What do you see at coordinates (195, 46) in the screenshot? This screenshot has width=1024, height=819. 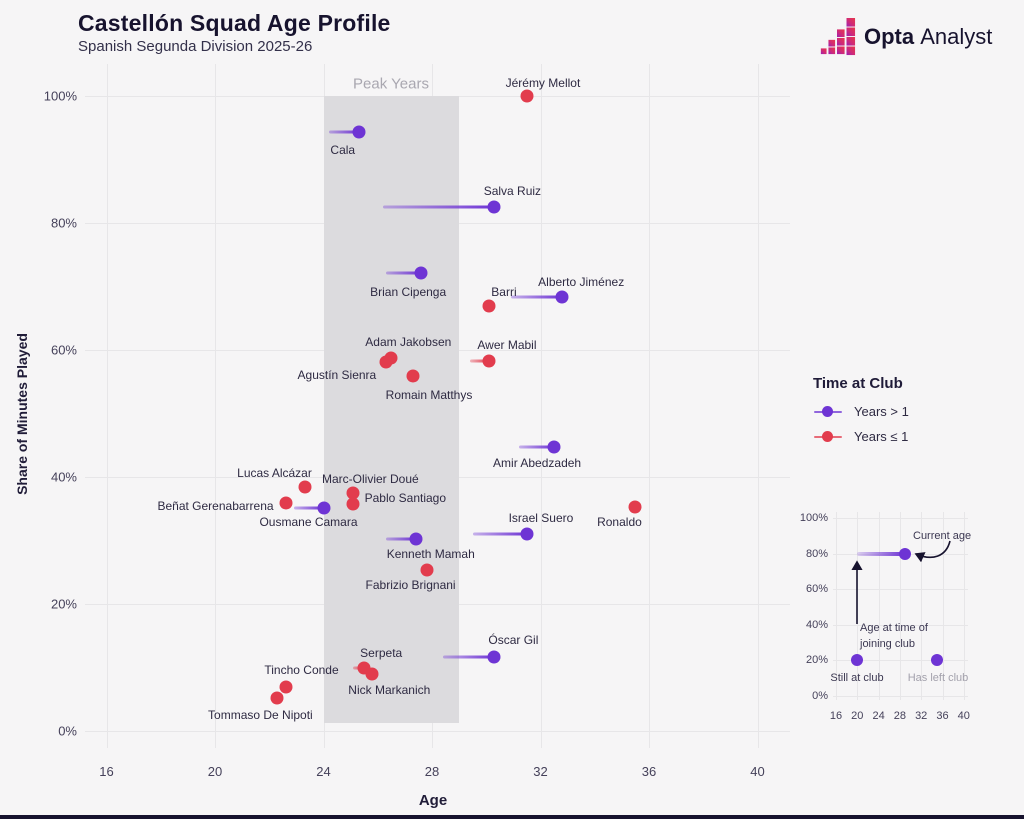 I see `page-subtitle: Spanish Segunda Division 2025-26` at bounding box center [195, 46].